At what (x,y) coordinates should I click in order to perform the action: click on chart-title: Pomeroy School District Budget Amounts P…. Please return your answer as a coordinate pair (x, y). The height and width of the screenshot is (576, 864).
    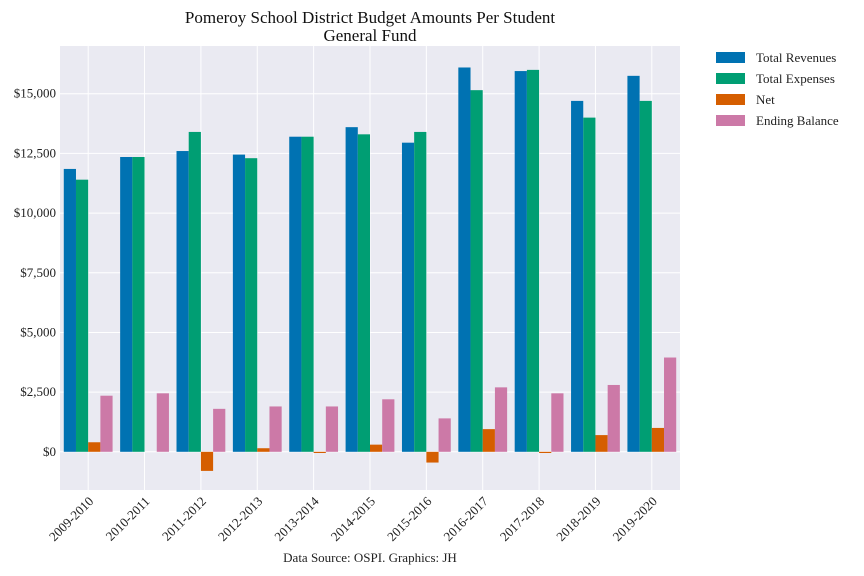
    Looking at the image, I should click on (370, 17).